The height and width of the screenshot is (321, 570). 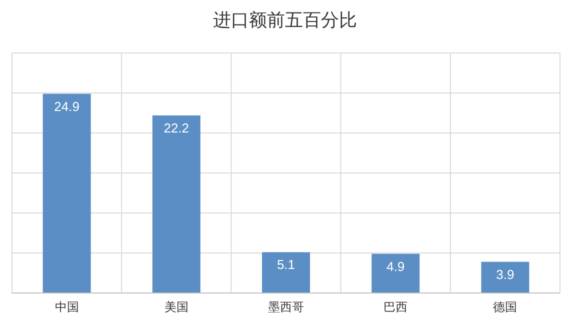 I want to click on chart-title: 进口额前五百分比, so click(x=285, y=20).